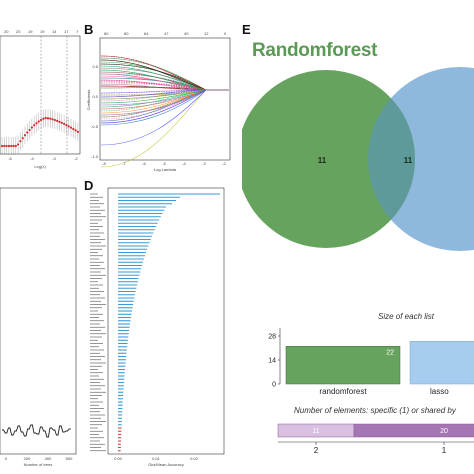  I want to click on panel-d-x-tick: 0.01, so click(156, 458).